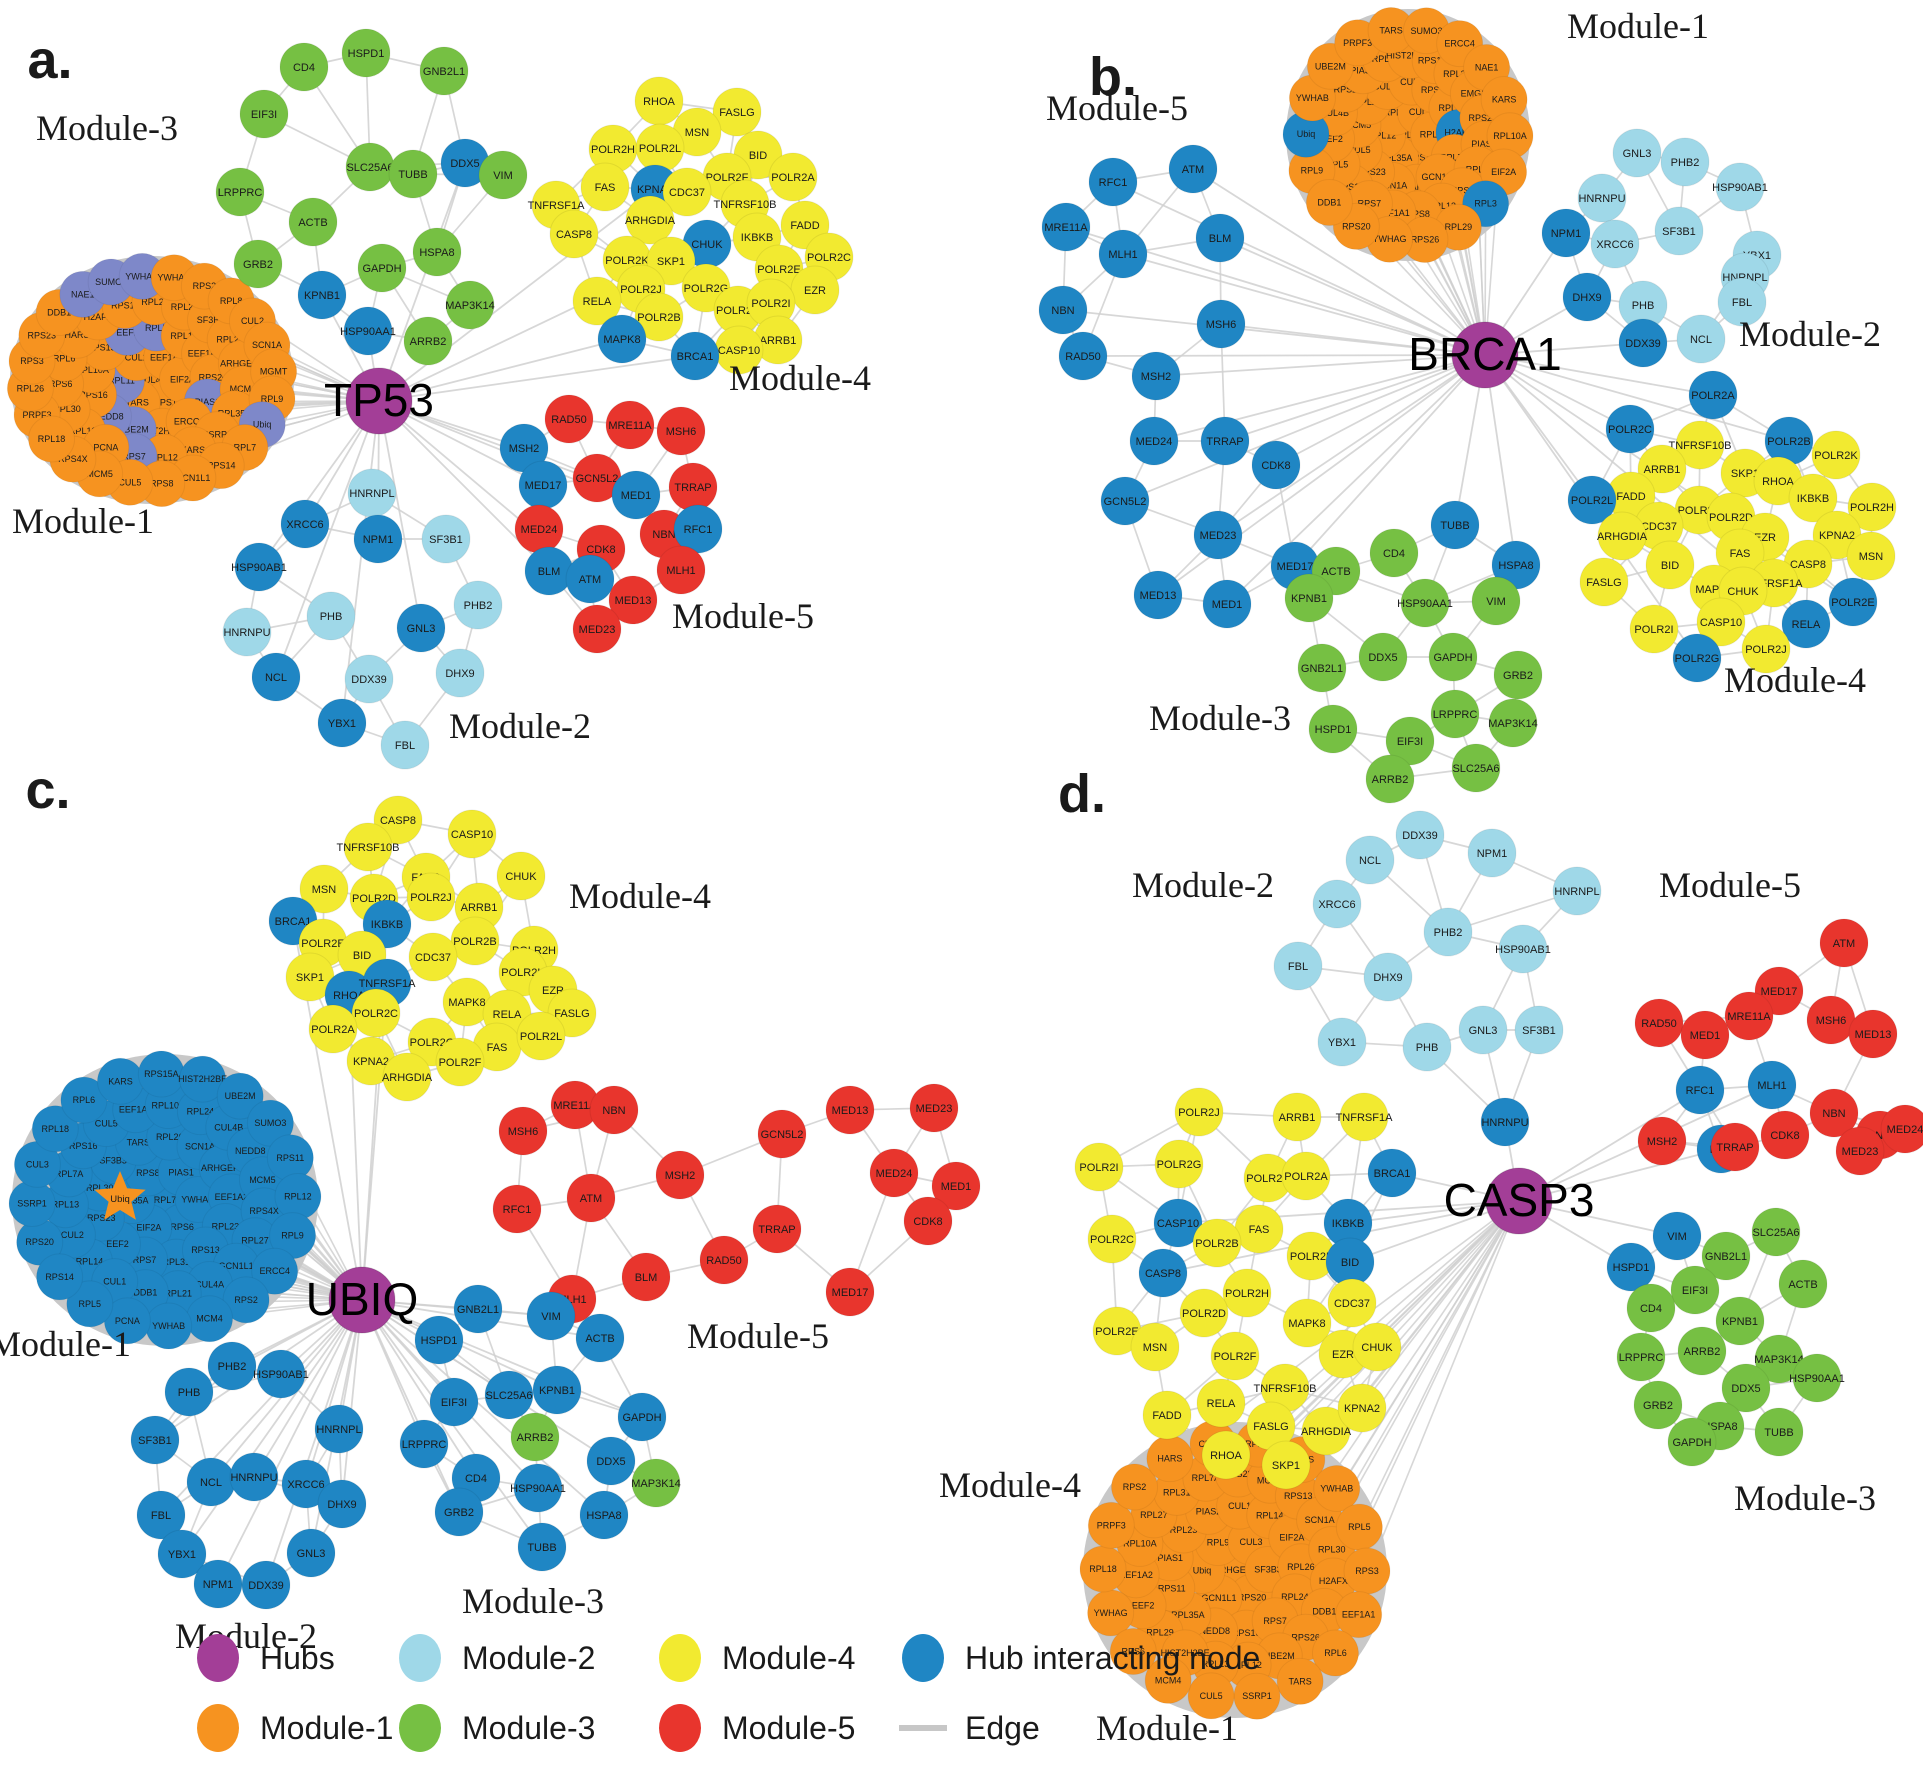 This screenshot has width=1923, height=1775. What do you see at coordinates (680, 1176) in the screenshot?
I see `node-label-MSH2: MSH2` at bounding box center [680, 1176].